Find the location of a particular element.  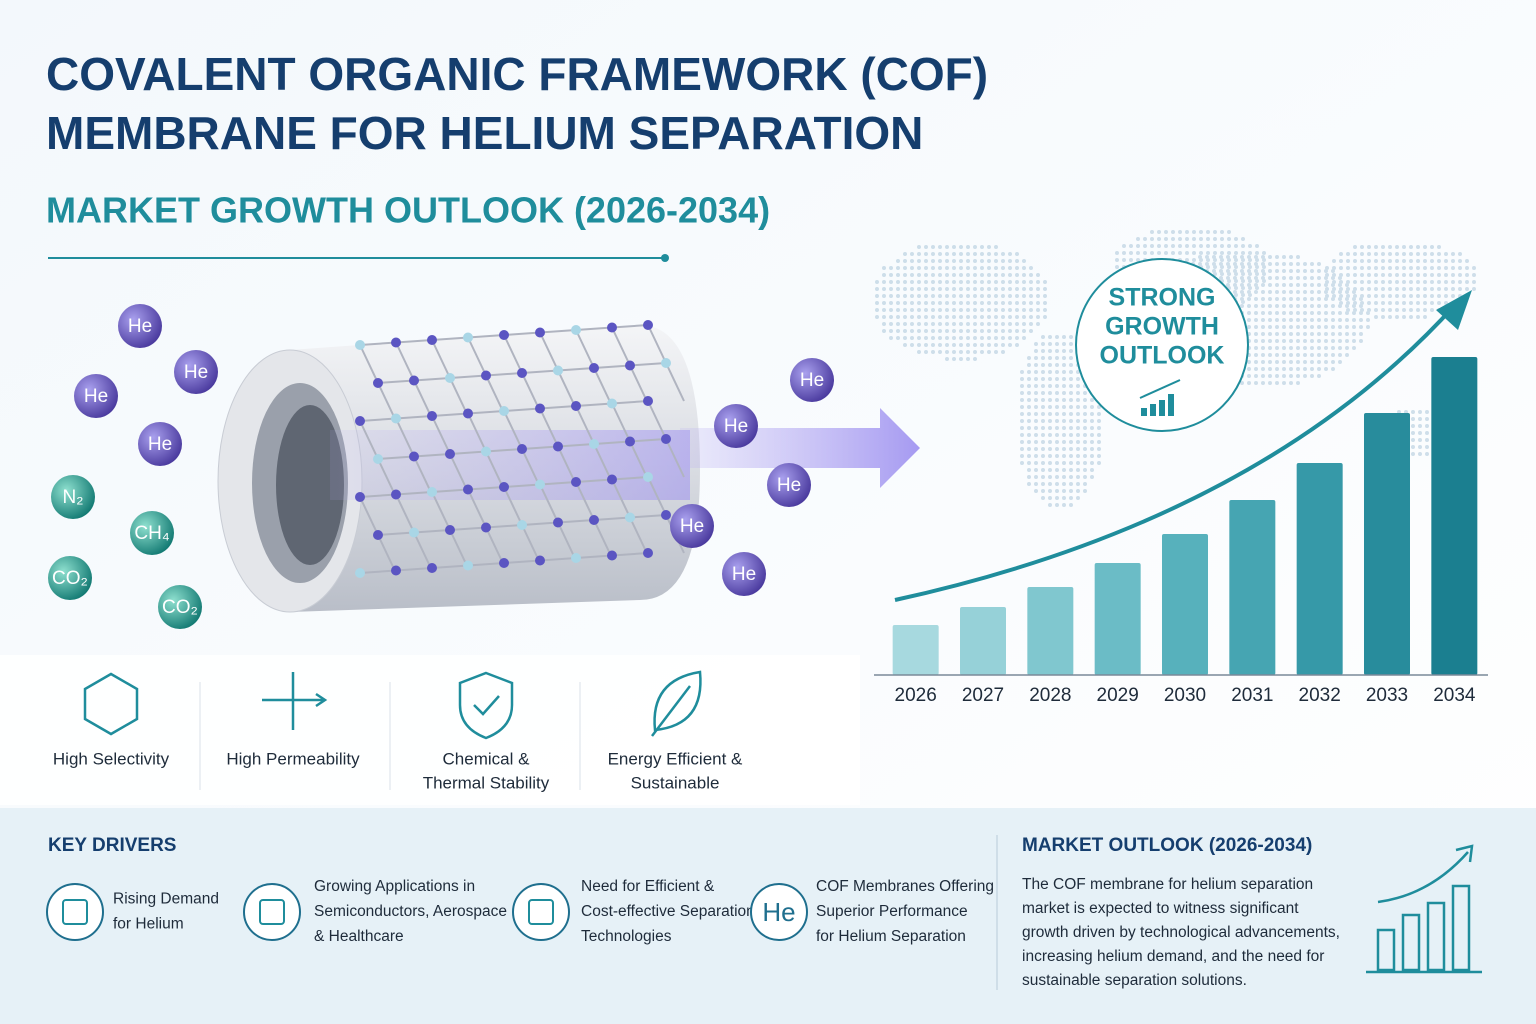

badge-circle is located at coordinates (1162, 345).